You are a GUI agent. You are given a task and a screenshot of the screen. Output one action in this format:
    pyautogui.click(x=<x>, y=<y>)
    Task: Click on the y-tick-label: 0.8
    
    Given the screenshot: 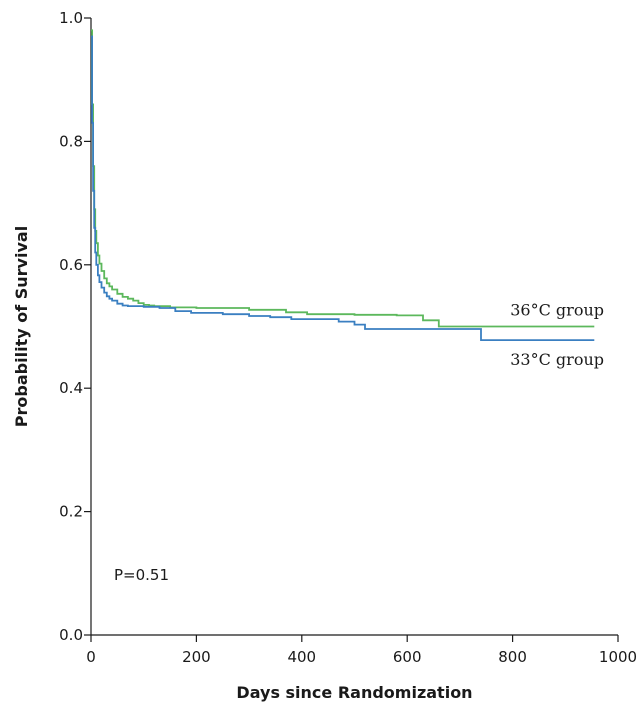 What is the action you would take?
    pyautogui.click(x=71, y=141)
    